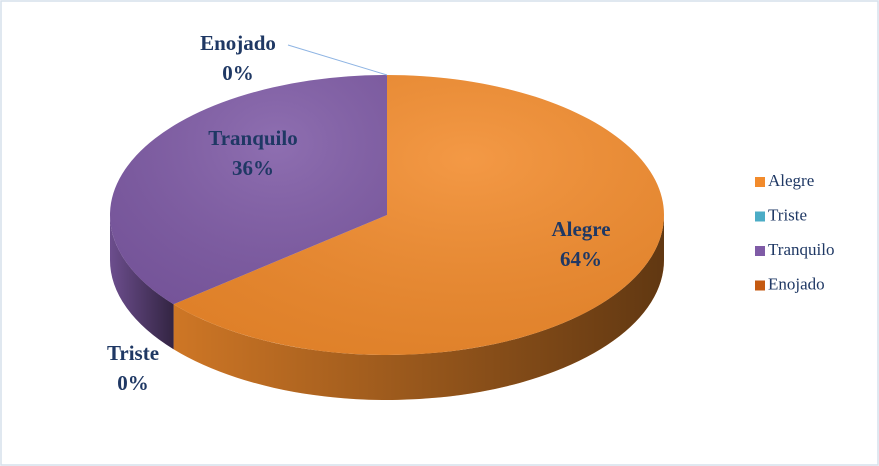 The height and width of the screenshot is (466, 879). Describe the element at coordinates (791, 180) in the screenshot. I see `legend-label: Alegre` at that location.